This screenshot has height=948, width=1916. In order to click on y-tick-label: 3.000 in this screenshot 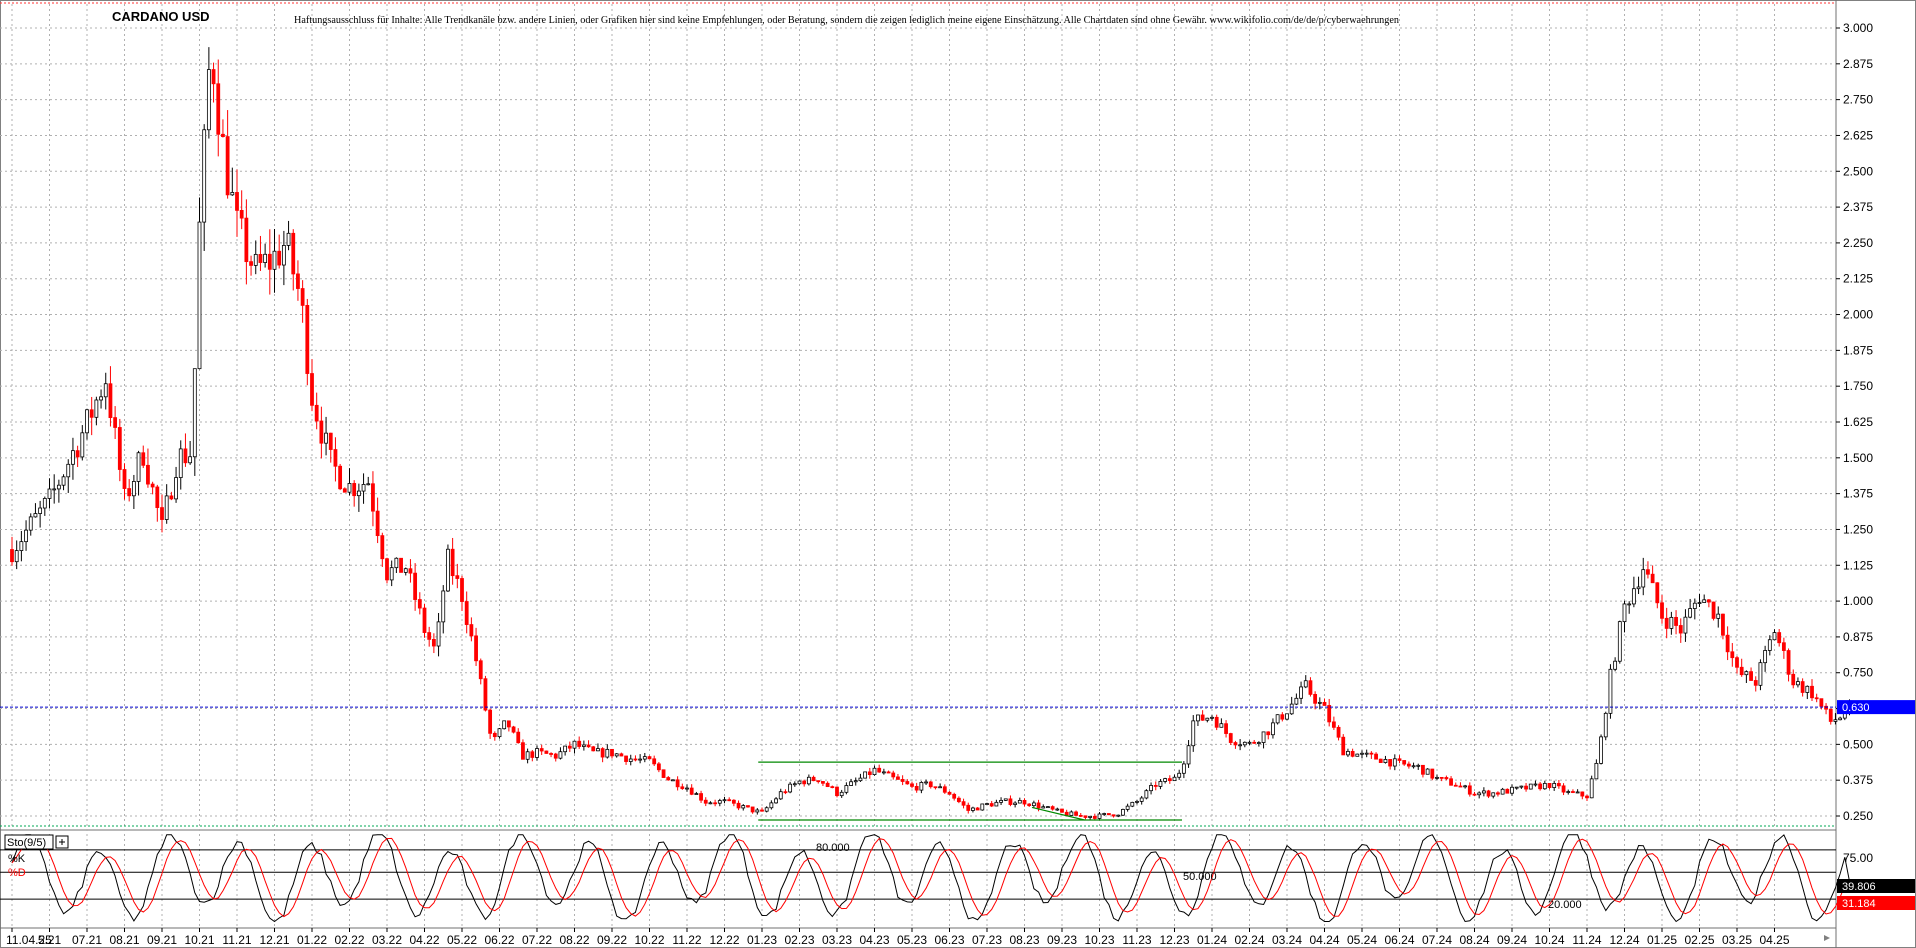, I will do `click(1858, 28)`.